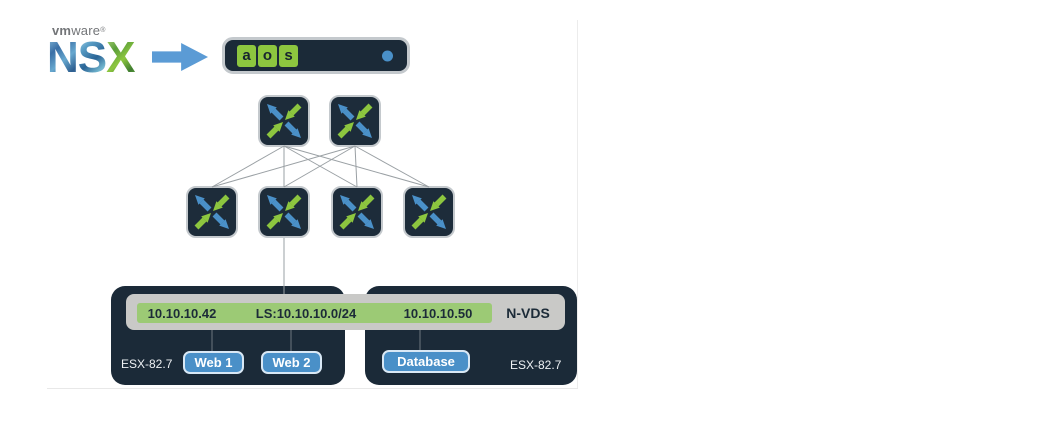 The height and width of the screenshot is (446, 1046). Describe the element at coordinates (63, 57) in the screenshot. I see `nsx-letter-n: N` at that location.